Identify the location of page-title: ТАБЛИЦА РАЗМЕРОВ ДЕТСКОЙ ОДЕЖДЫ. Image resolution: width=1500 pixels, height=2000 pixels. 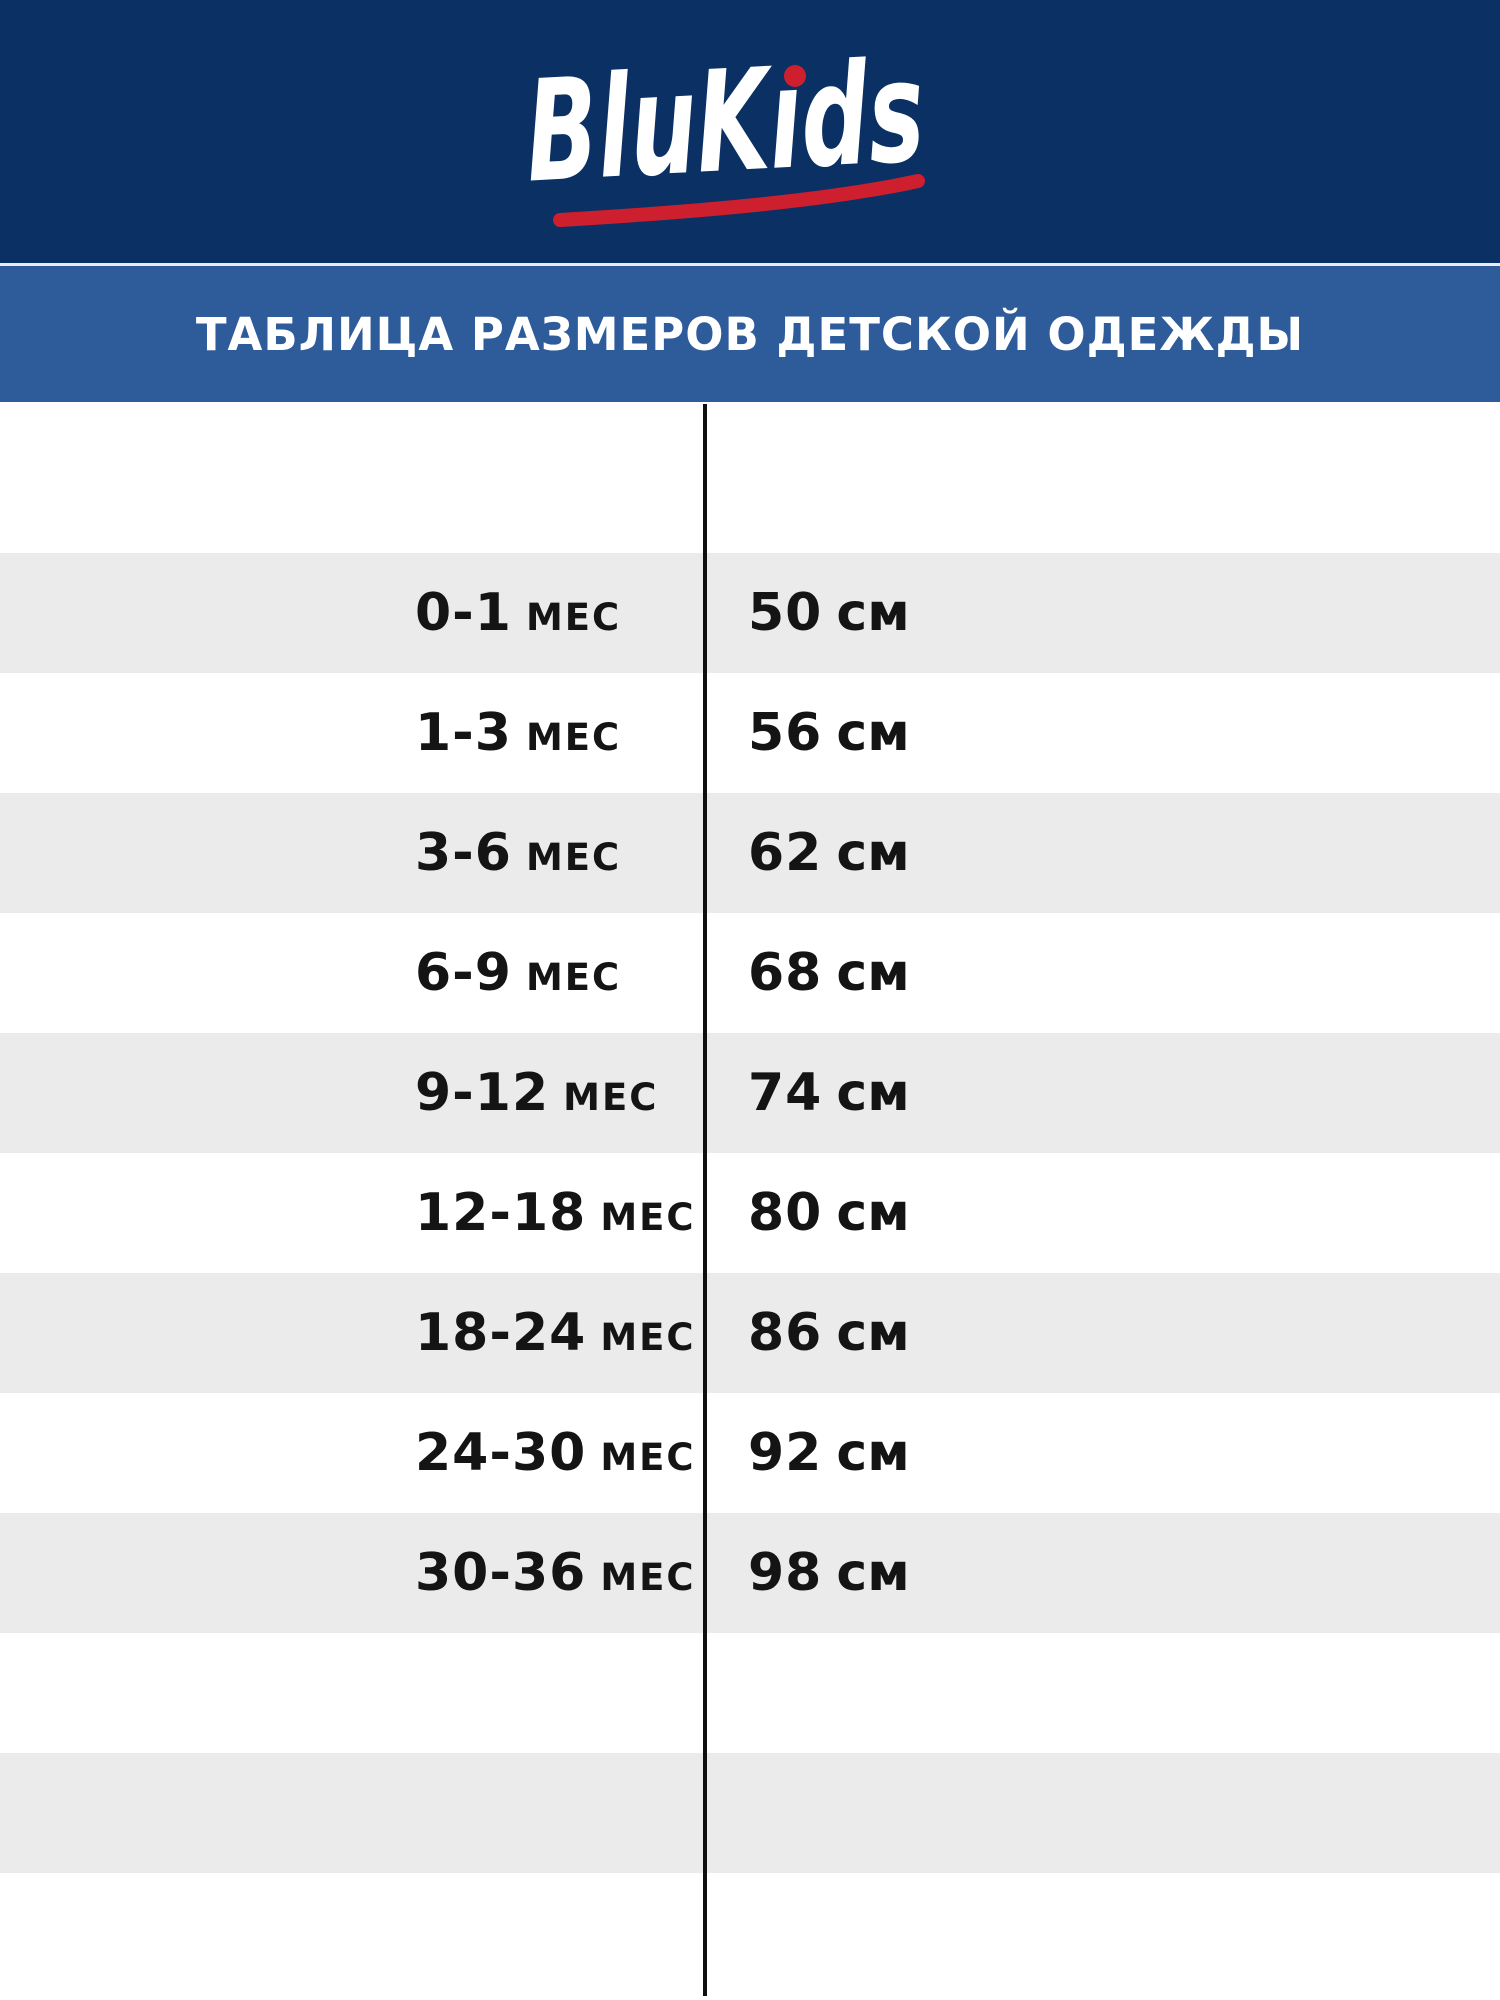
(750, 334).